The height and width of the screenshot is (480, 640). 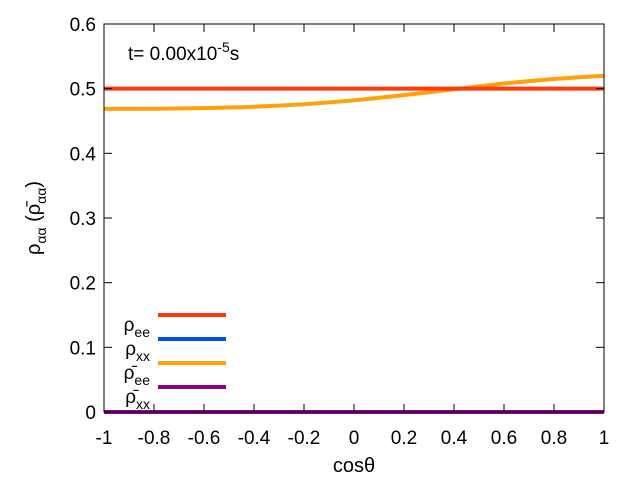 I want to click on y-tick-label: 0.5, so click(x=83, y=90).